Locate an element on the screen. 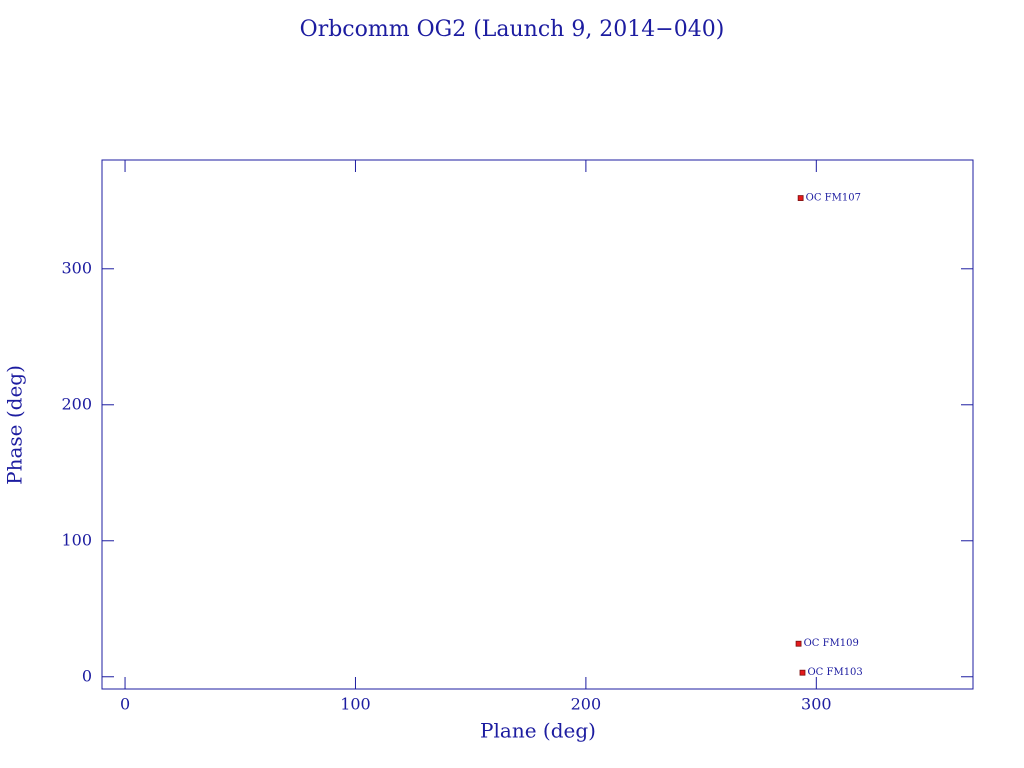 The width and height of the screenshot is (1024, 768). x-tick-label: 0 is located at coordinates (125, 704).